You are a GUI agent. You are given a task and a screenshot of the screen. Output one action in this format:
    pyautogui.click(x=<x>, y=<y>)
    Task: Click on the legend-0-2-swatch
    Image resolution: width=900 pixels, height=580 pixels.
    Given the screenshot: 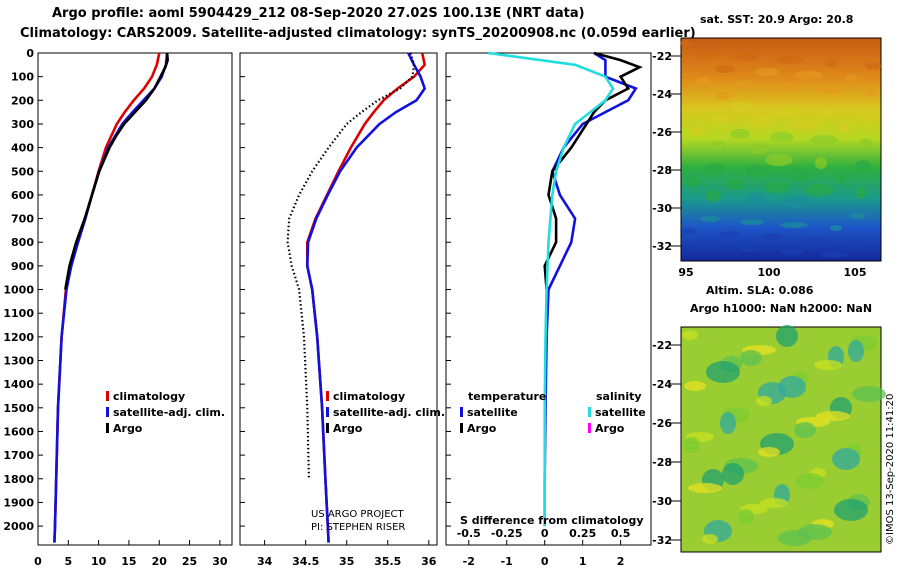 What is the action you would take?
    pyautogui.click(x=107, y=428)
    